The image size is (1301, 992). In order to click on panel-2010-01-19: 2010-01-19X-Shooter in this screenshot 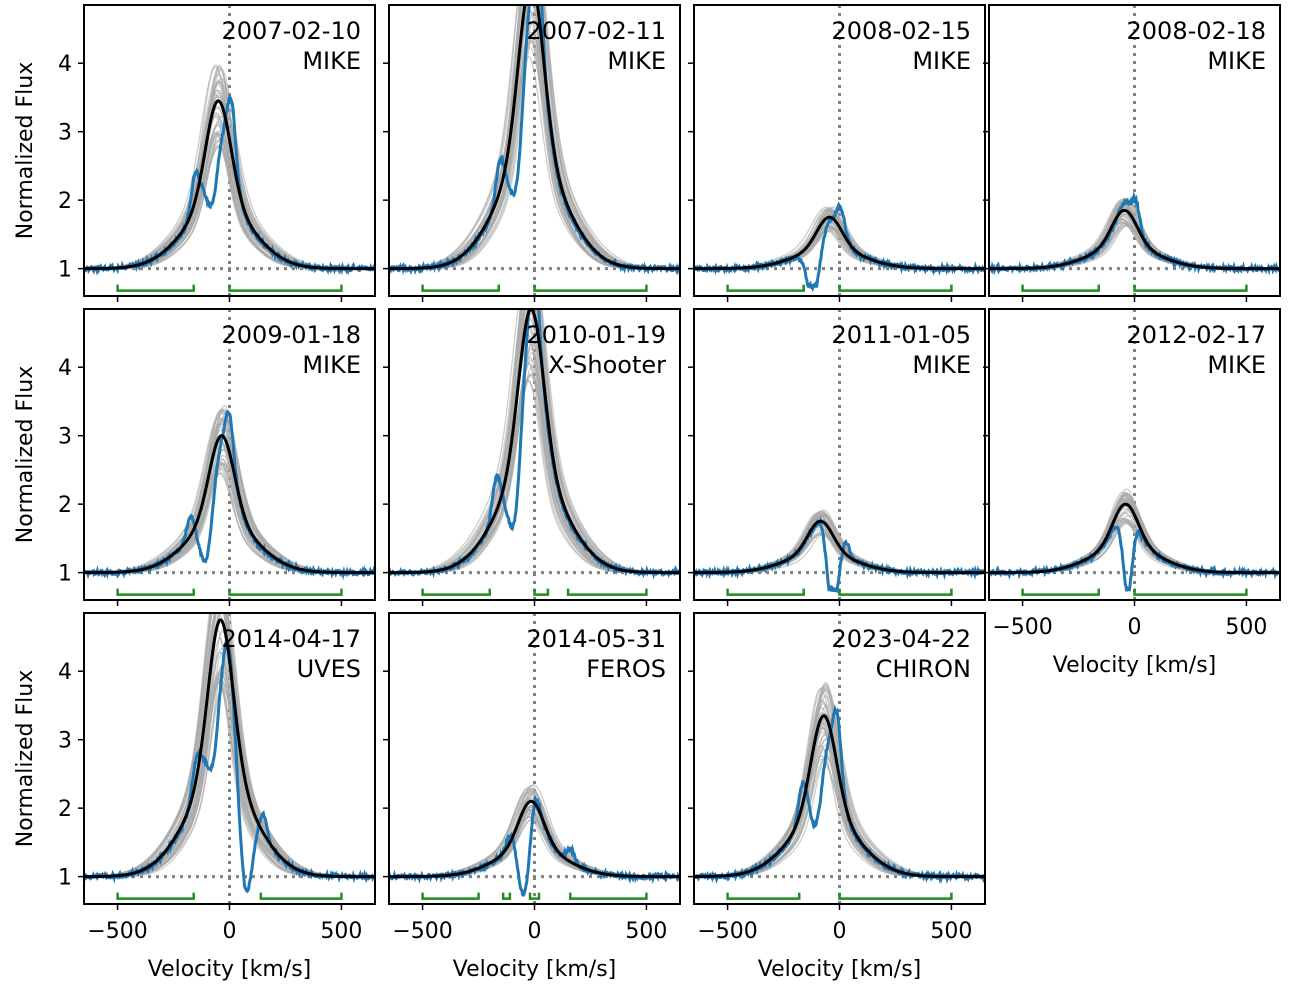, I will do `click(532, 457)`.